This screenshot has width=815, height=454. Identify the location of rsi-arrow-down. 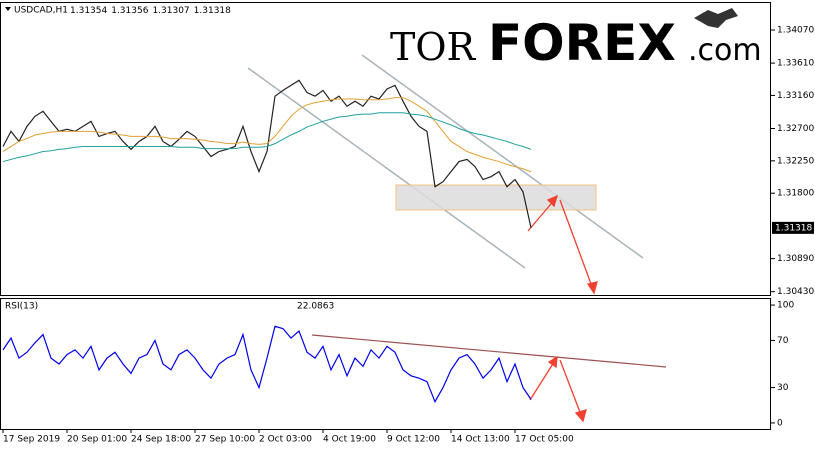
(571, 390).